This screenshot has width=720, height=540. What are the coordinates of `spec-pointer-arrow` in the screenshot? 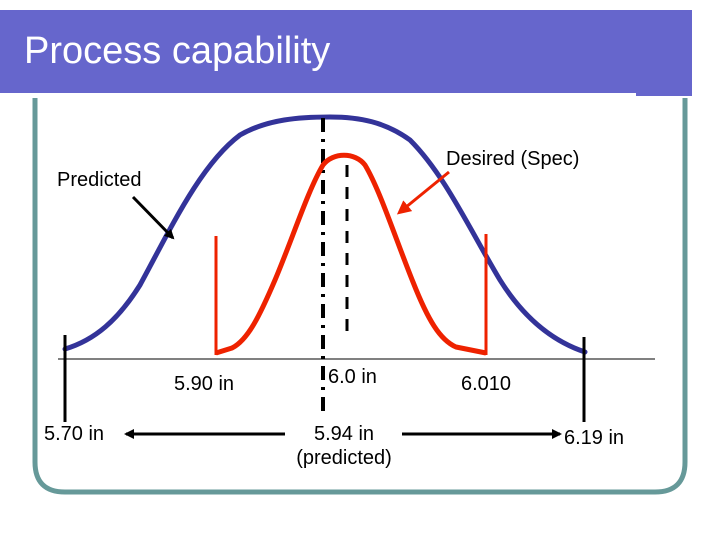 It's located at (423, 192).